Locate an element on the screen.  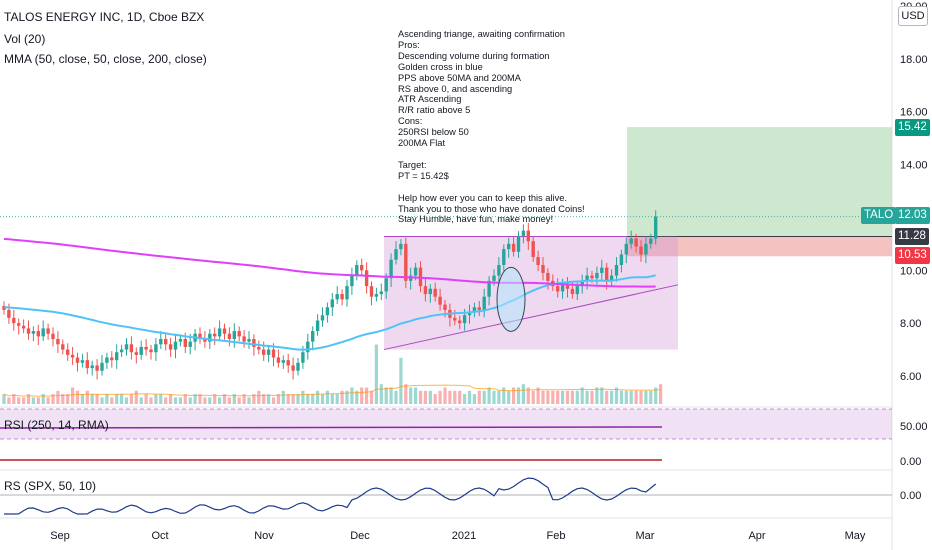
note-line: R/R ratio above 5 is located at coordinates (434, 110).